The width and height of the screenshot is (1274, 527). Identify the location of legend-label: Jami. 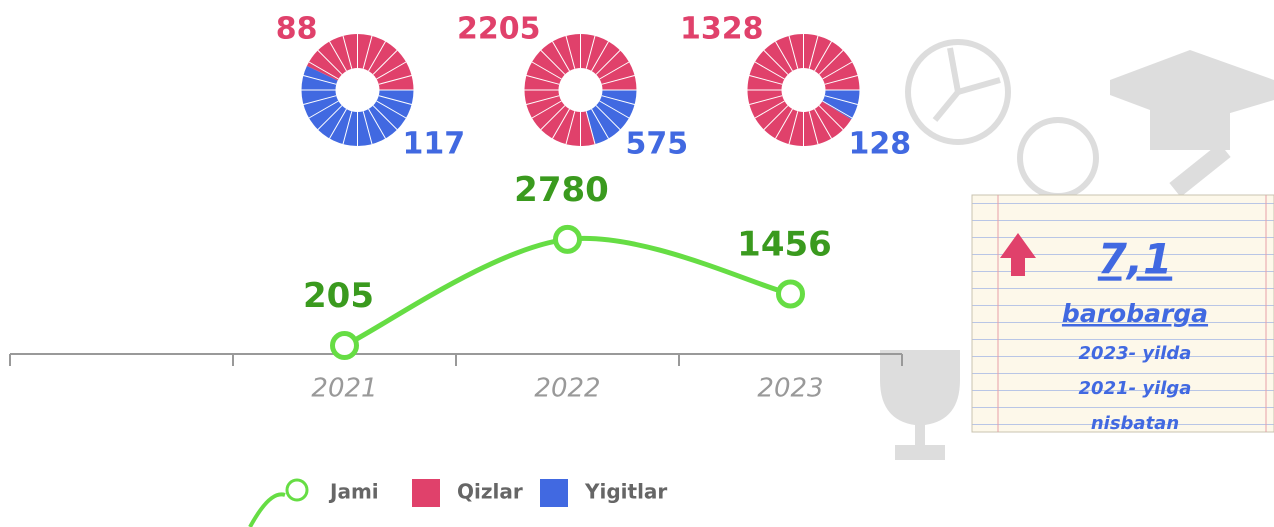
(353, 492).